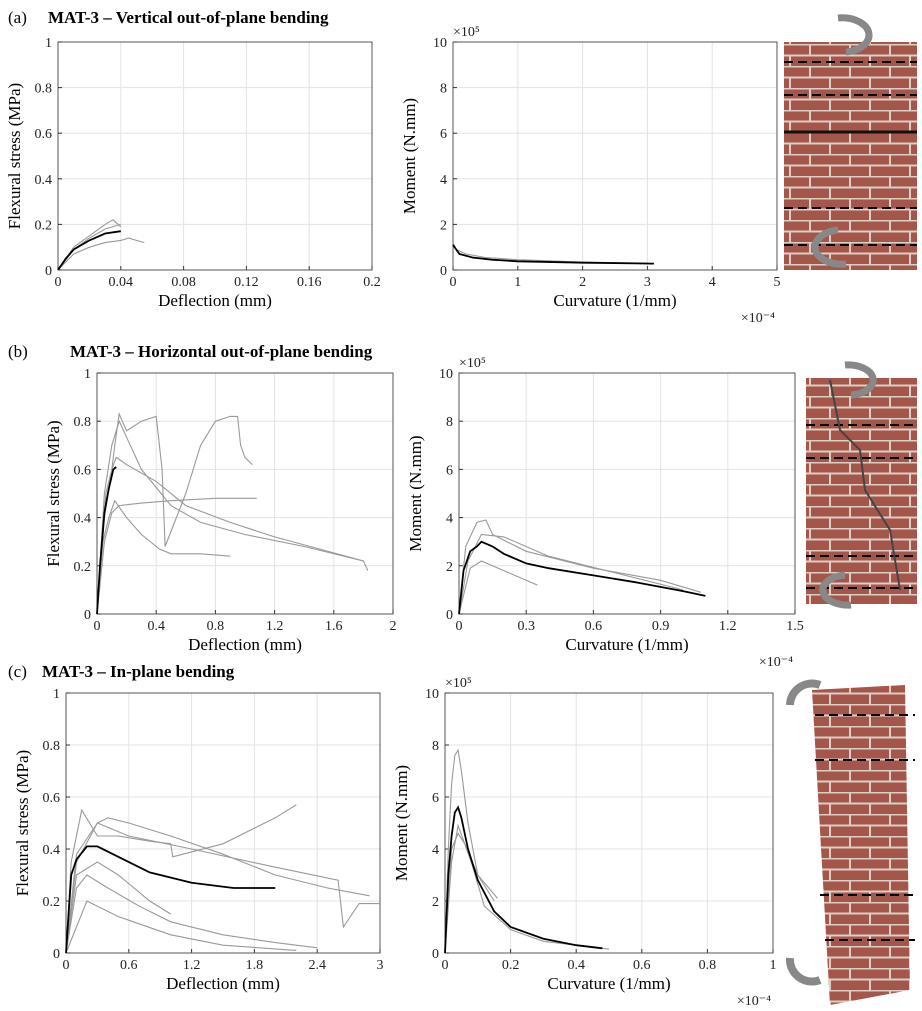  Describe the element at coordinates (861, 485) in the screenshot. I see `photo-b` at that location.